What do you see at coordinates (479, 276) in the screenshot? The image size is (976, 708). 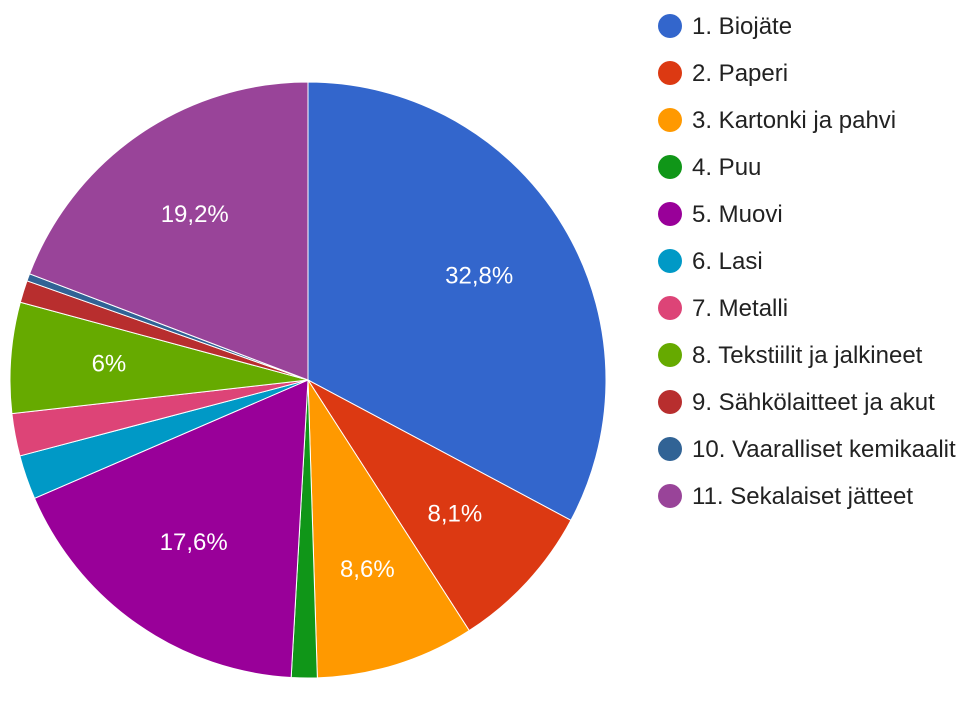 I see `slice-label: 32,8%` at bounding box center [479, 276].